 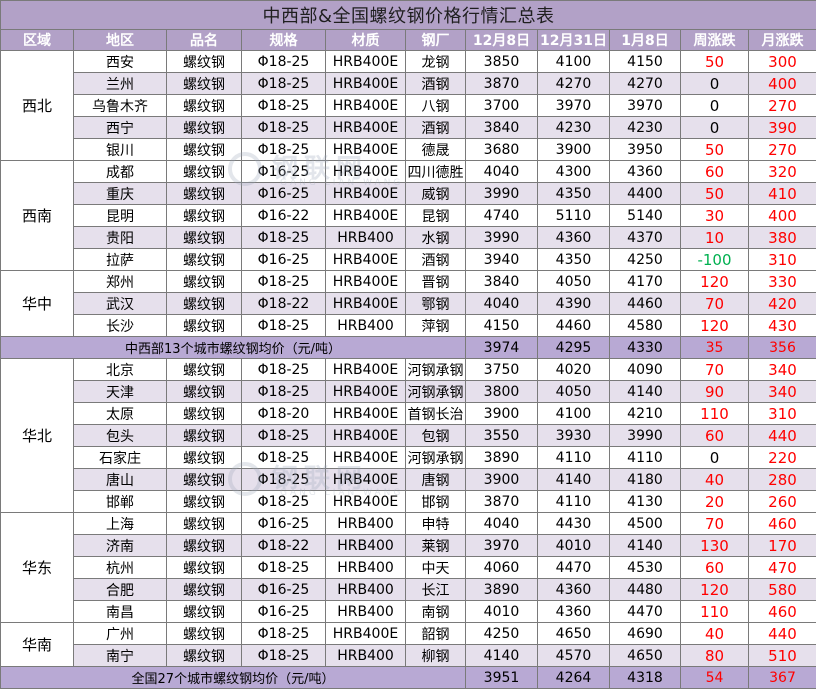 What do you see at coordinates (435, 611) in the screenshot?
I see `mill-cell: 南钢` at bounding box center [435, 611].